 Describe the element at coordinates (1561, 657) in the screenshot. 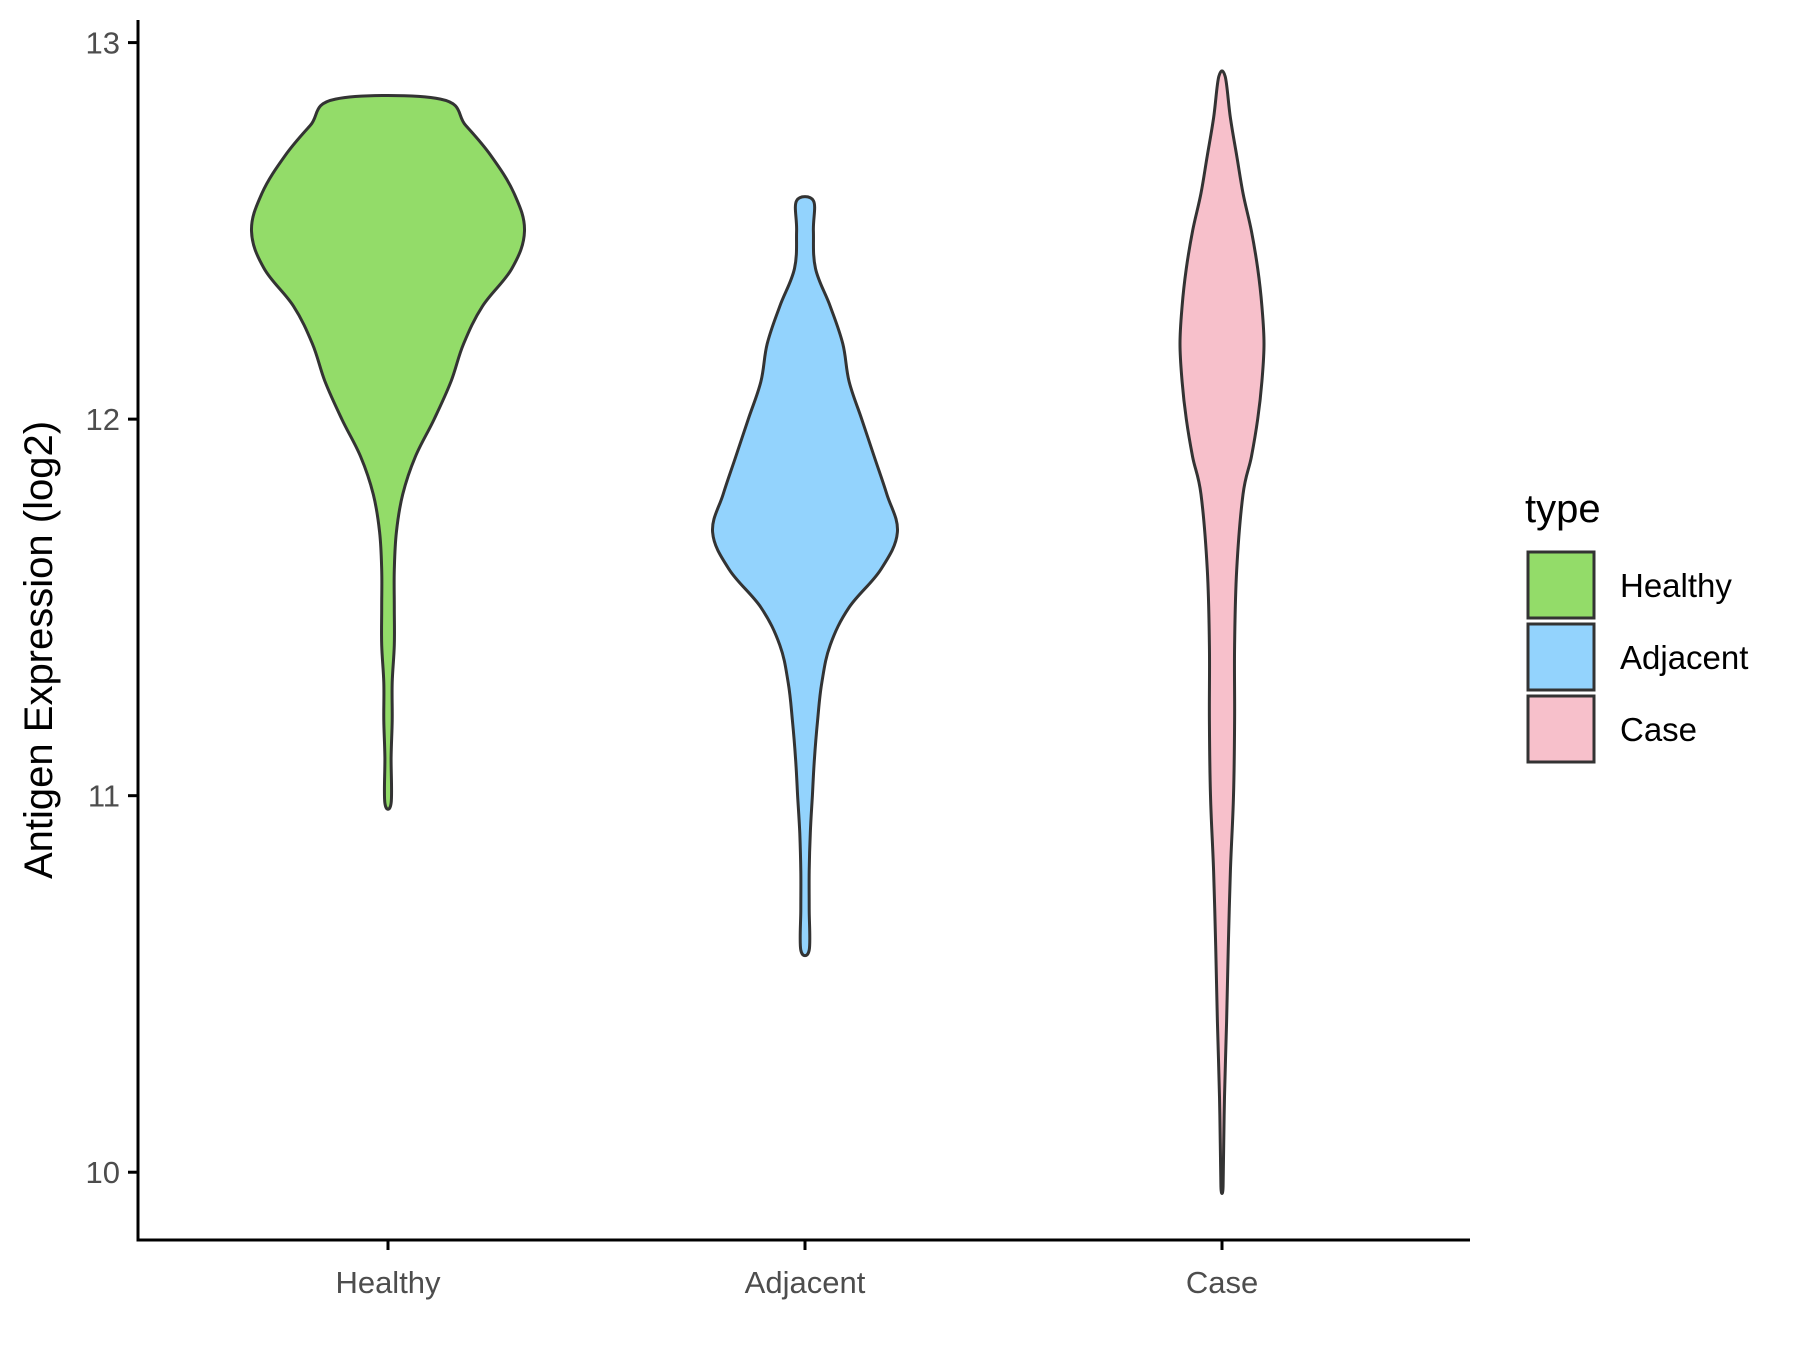

I see `legend-swatch-adjacent` at that location.